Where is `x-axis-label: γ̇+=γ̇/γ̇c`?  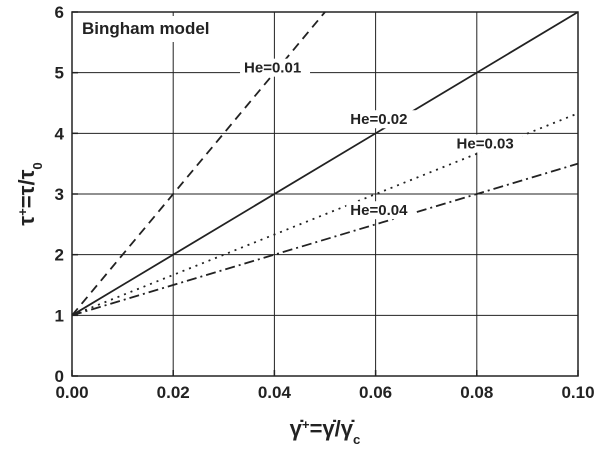
x-axis-label: γ̇+=γ̇/γ̇c is located at coordinates (325, 431).